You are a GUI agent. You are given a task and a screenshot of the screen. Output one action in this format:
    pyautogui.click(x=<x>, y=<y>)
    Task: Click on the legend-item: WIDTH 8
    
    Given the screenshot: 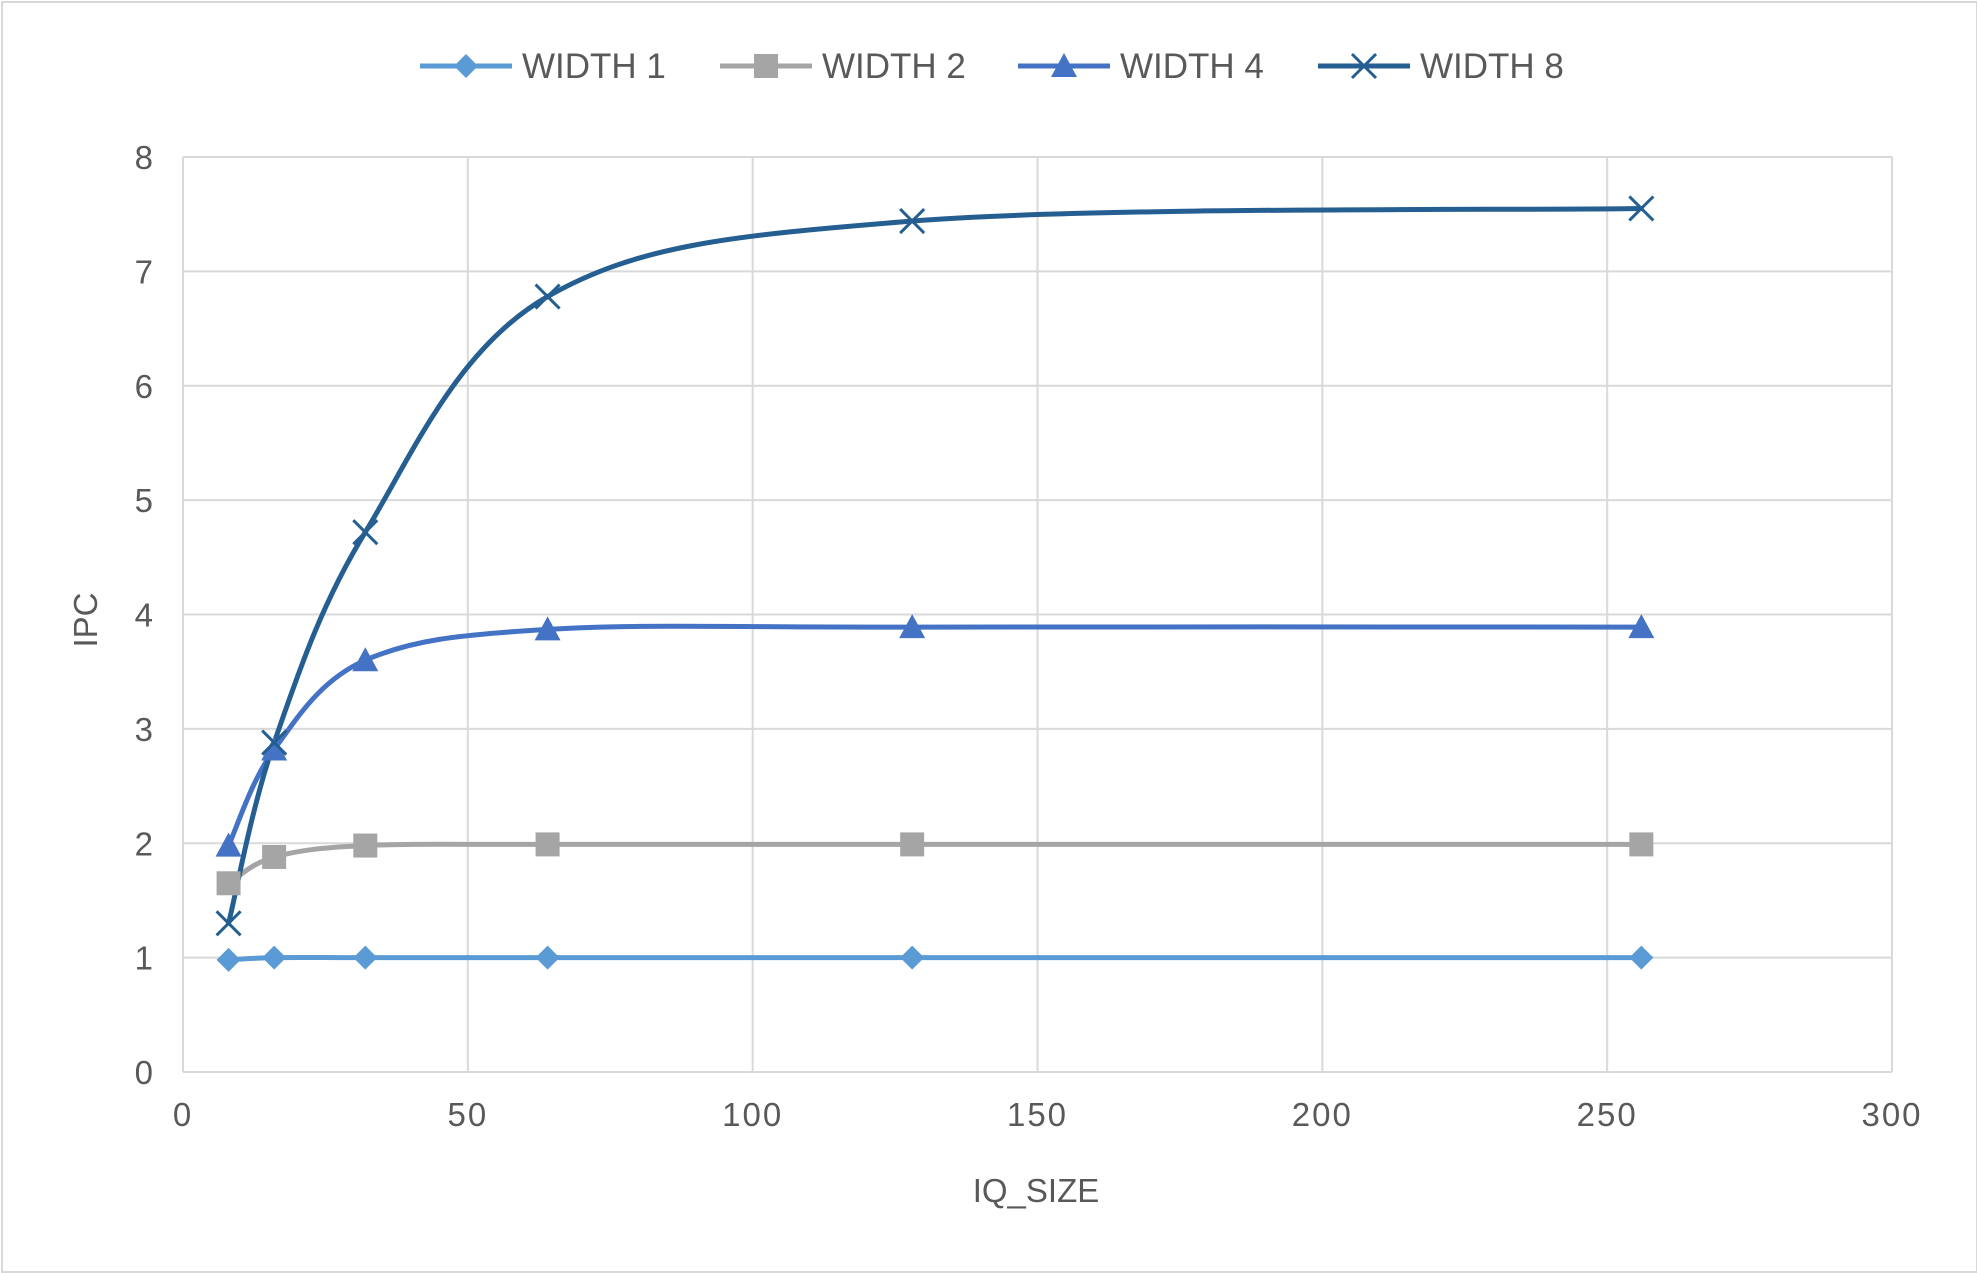 What is the action you would take?
    pyautogui.click(x=1441, y=66)
    